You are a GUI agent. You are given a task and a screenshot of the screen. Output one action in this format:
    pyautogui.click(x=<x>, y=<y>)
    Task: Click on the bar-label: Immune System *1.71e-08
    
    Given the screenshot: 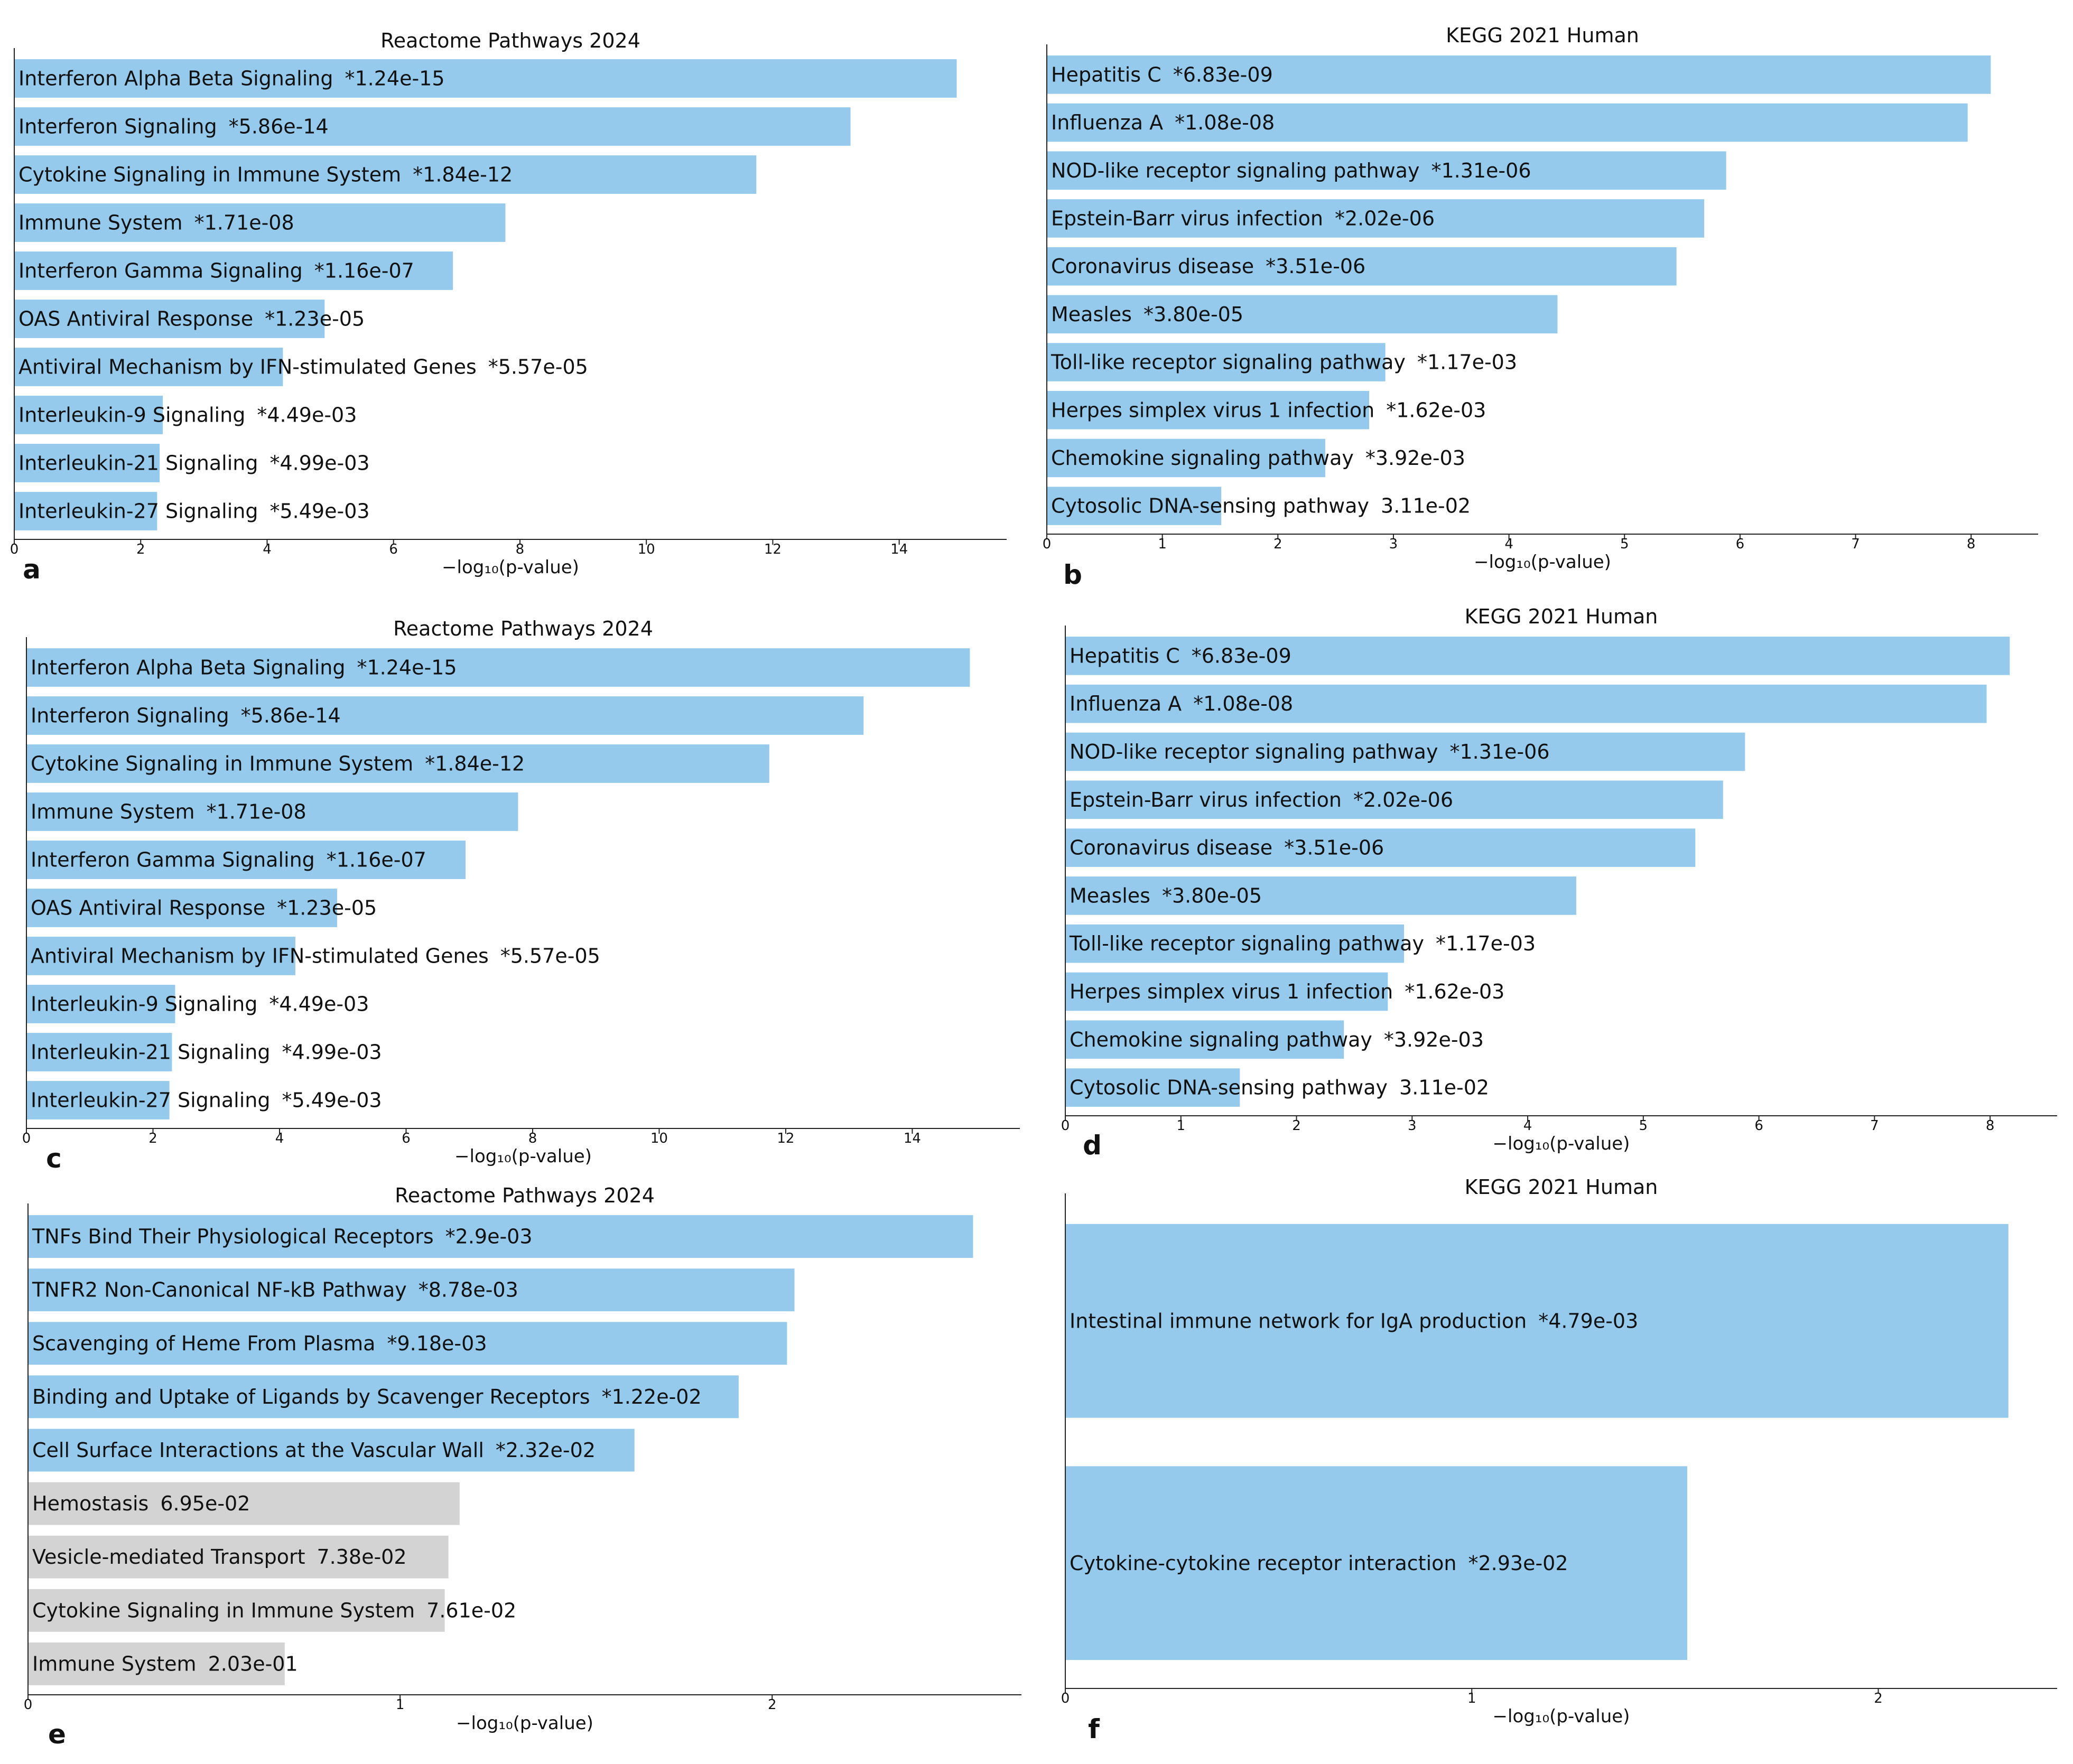 What is the action you would take?
    pyautogui.click(x=156, y=223)
    